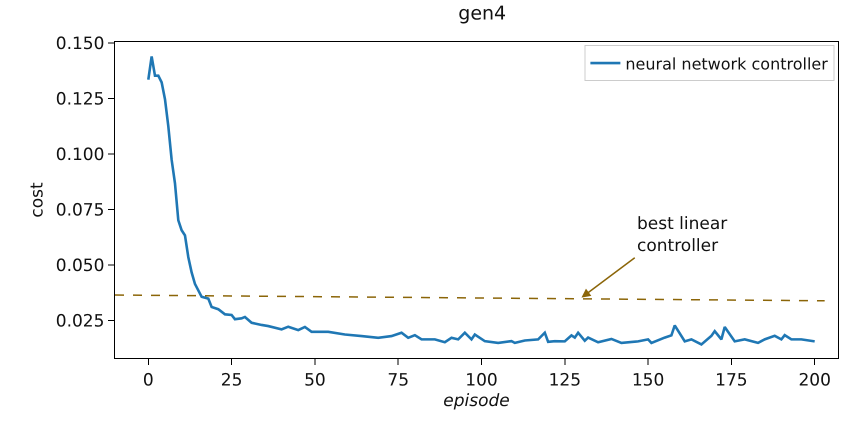  I want to click on x-axis-title: episode, so click(476, 400).